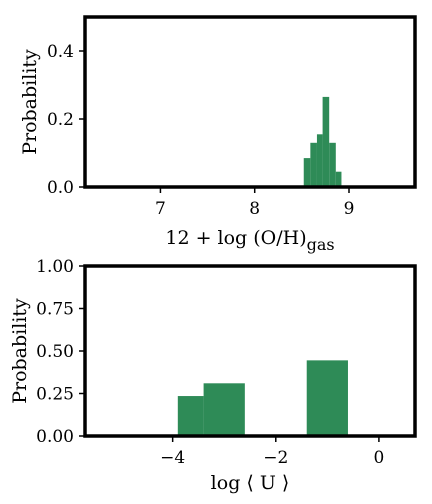  What do you see at coordinates (321, 244) in the screenshot?
I see `metallicity-xlabel-subscript: gas` at bounding box center [321, 244].